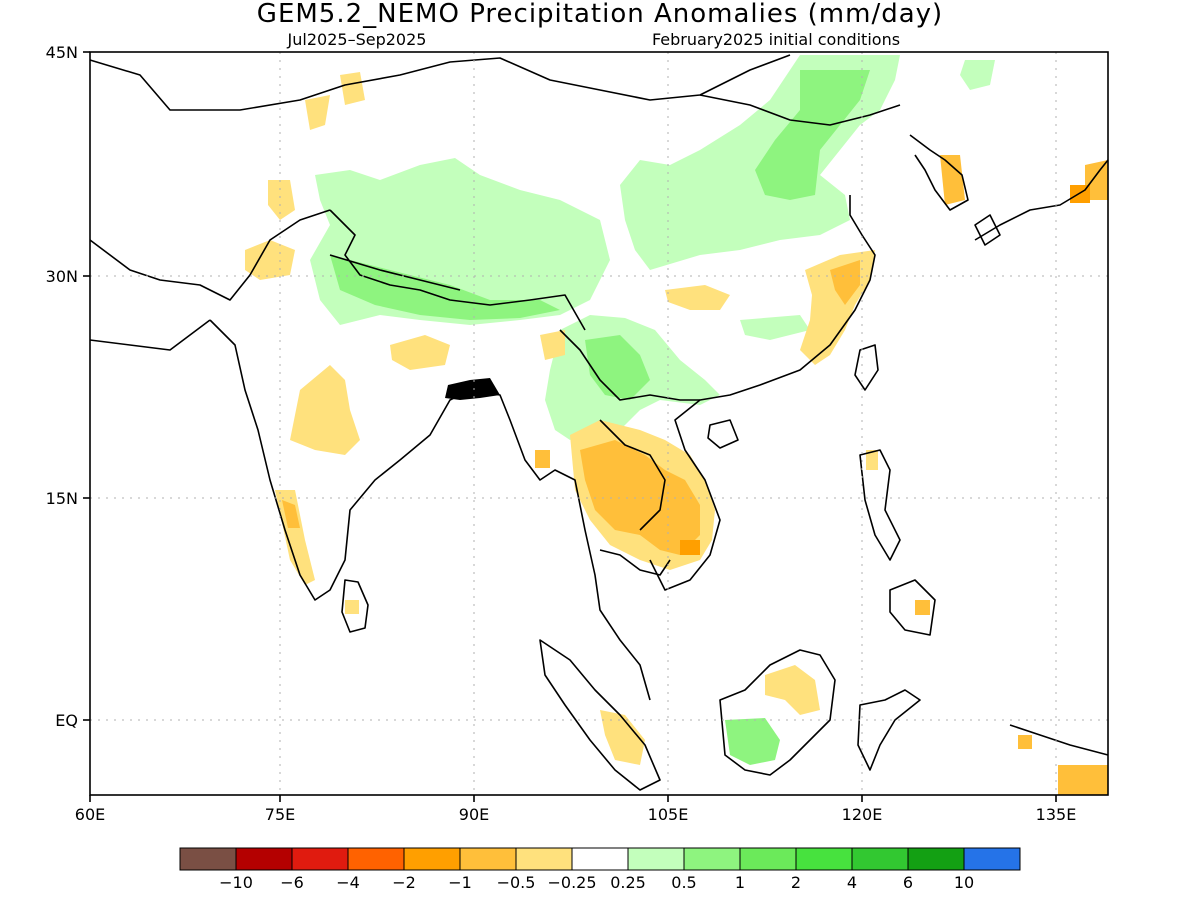 This screenshot has width=1200, height=900. What do you see at coordinates (1025, 742) in the screenshot?
I see `dry-cell-moluccas` at bounding box center [1025, 742].